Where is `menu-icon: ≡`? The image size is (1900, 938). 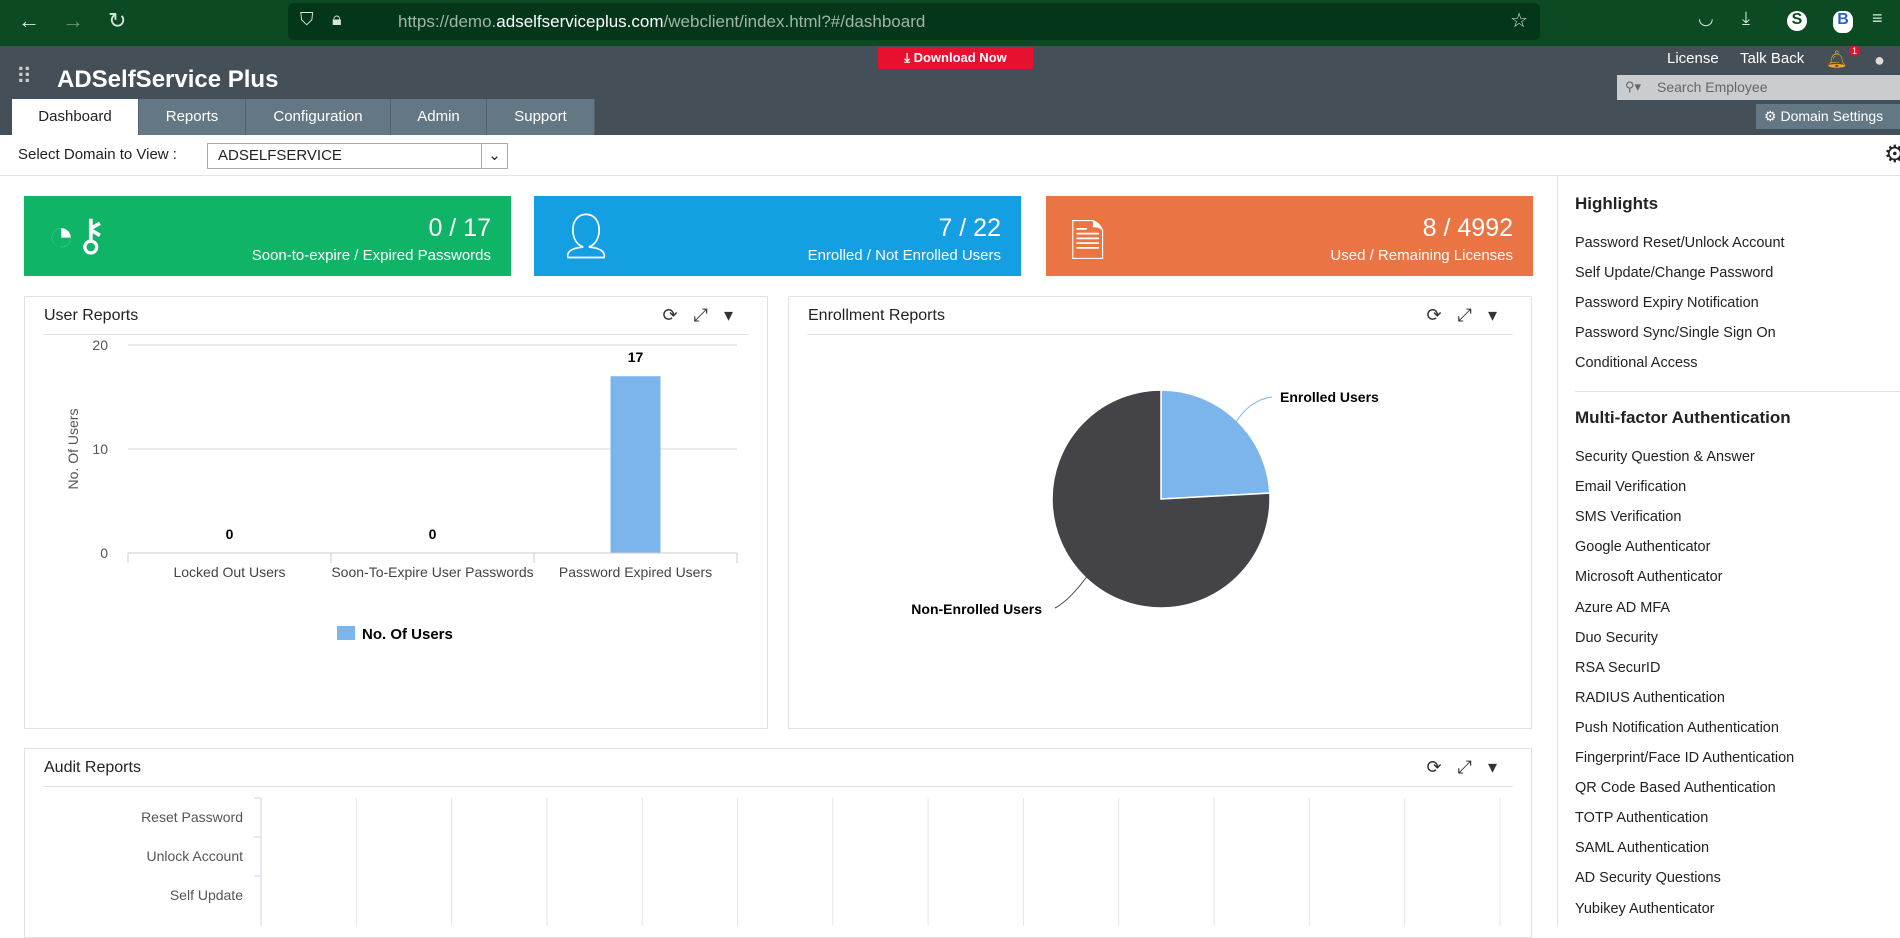 menu-icon: ≡ is located at coordinates (1877, 18).